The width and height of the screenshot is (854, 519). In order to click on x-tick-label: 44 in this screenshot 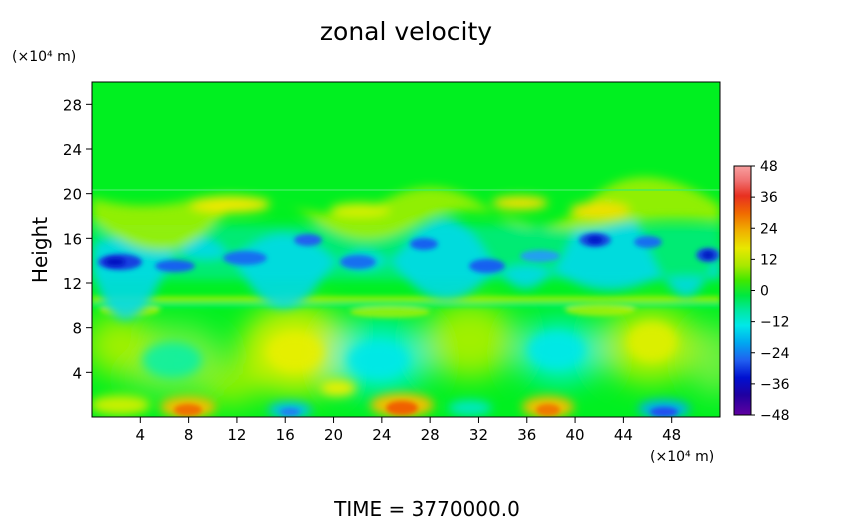, I will do `click(623, 435)`.